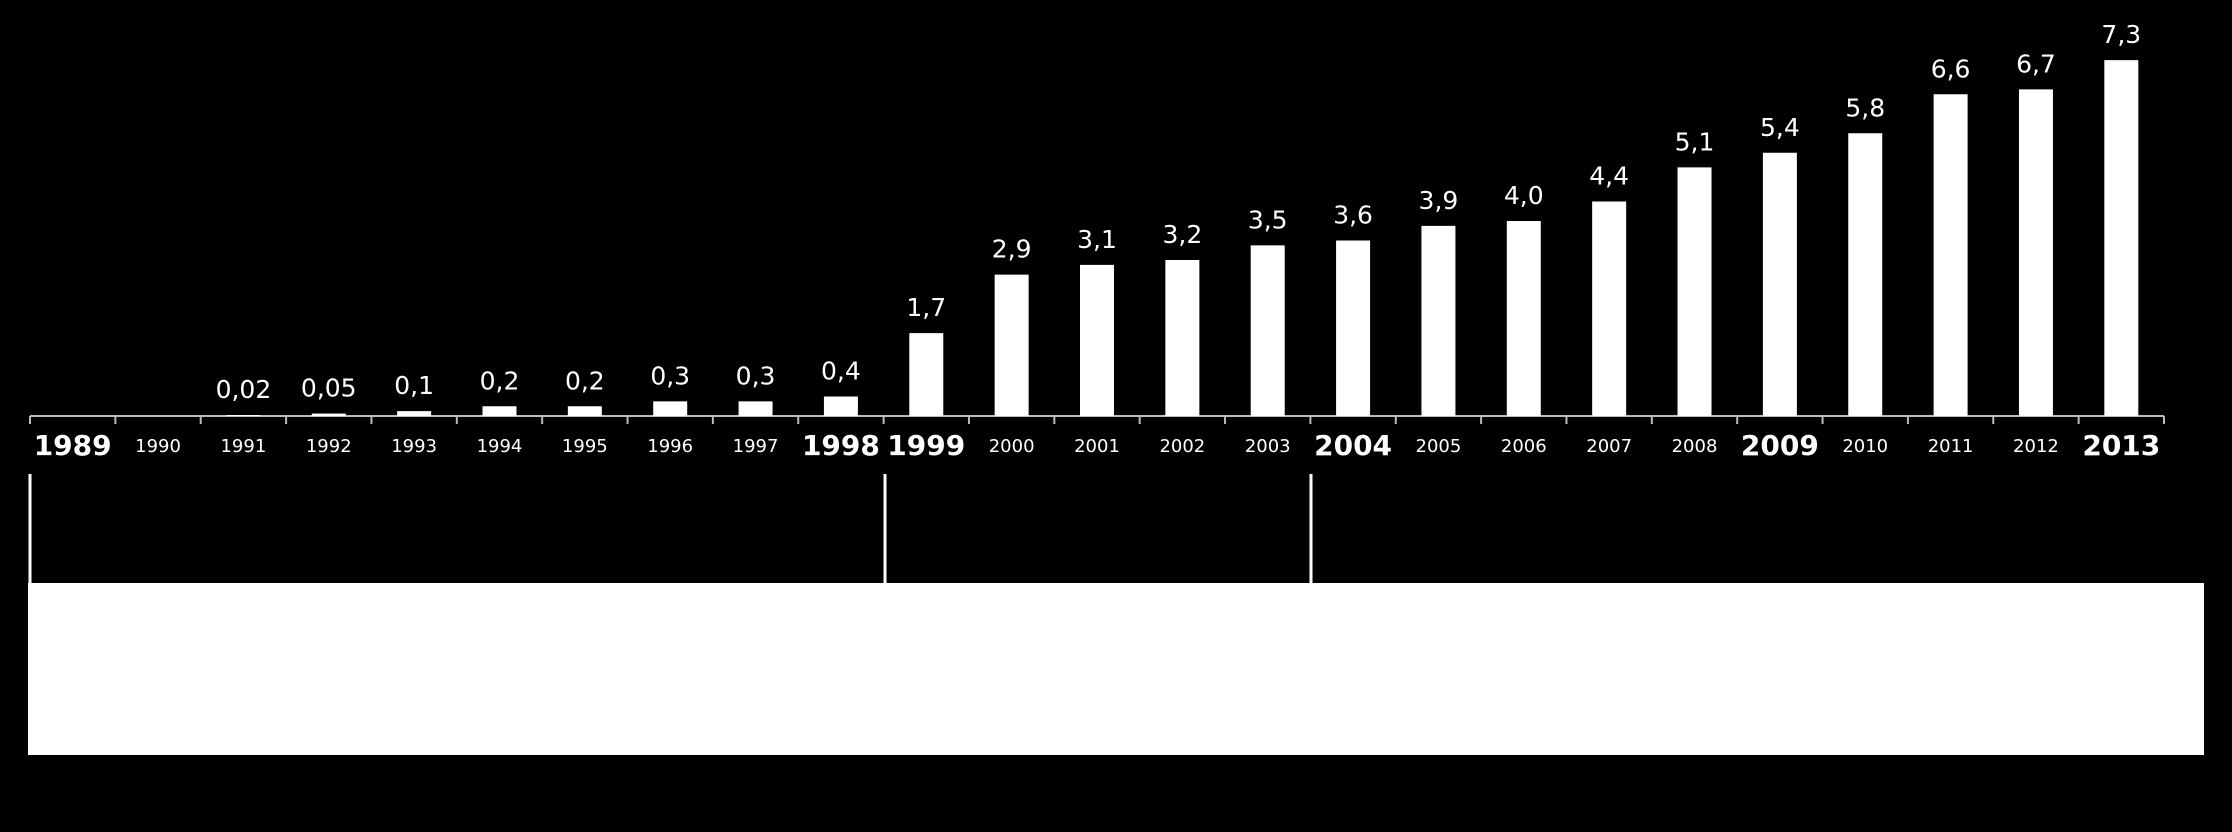 The height and width of the screenshot is (832, 2232). What do you see at coordinates (2036, 63) in the screenshot?
I see `value-label: 6,7` at bounding box center [2036, 63].